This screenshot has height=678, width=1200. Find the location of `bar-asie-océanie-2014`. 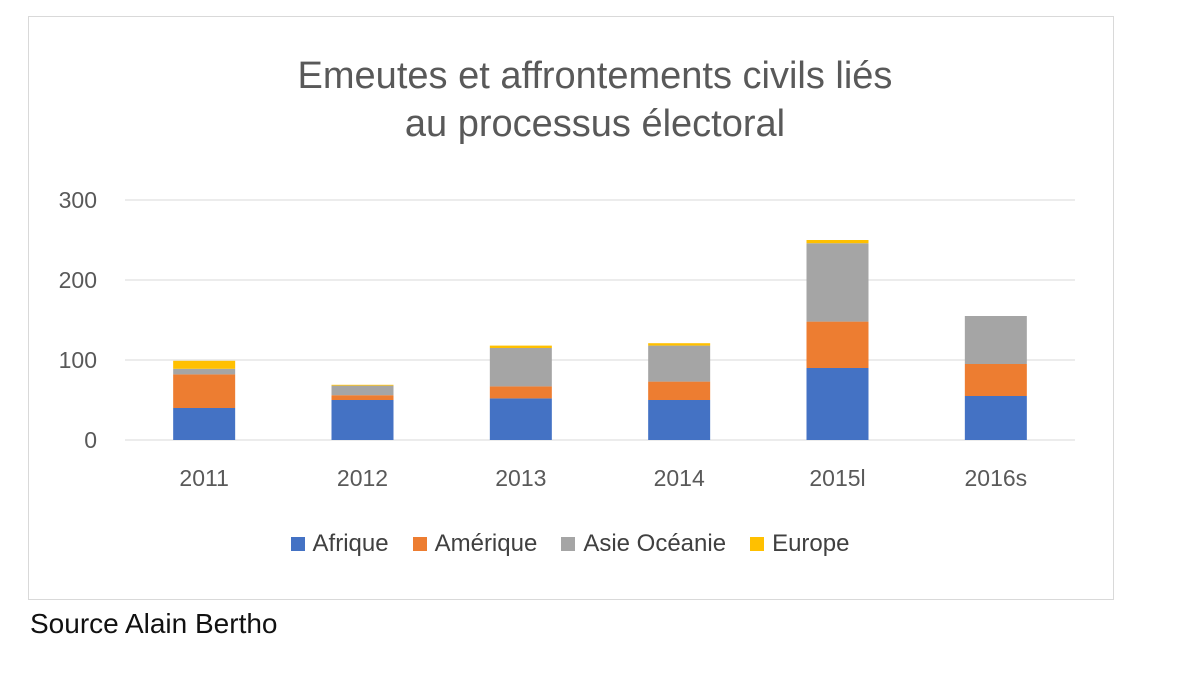

bar-asie-océanie-2014 is located at coordinates (679, 363).